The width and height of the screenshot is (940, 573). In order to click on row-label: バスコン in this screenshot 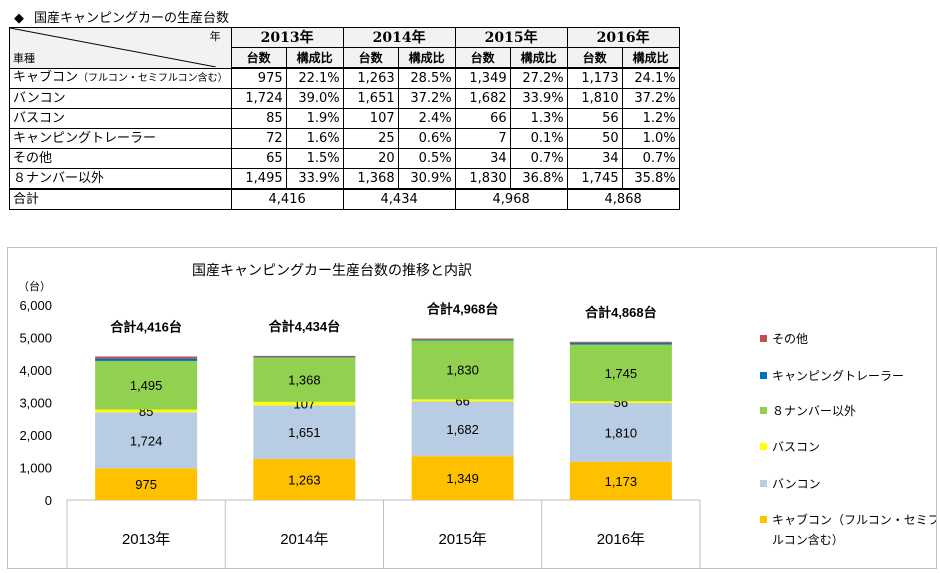, I will do `click(120, 118)`.